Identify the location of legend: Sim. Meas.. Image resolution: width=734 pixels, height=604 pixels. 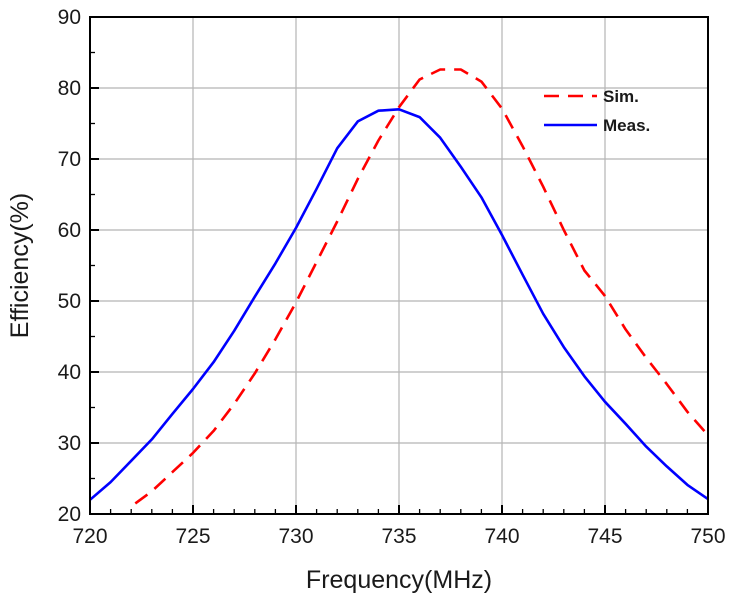
(597, 111).